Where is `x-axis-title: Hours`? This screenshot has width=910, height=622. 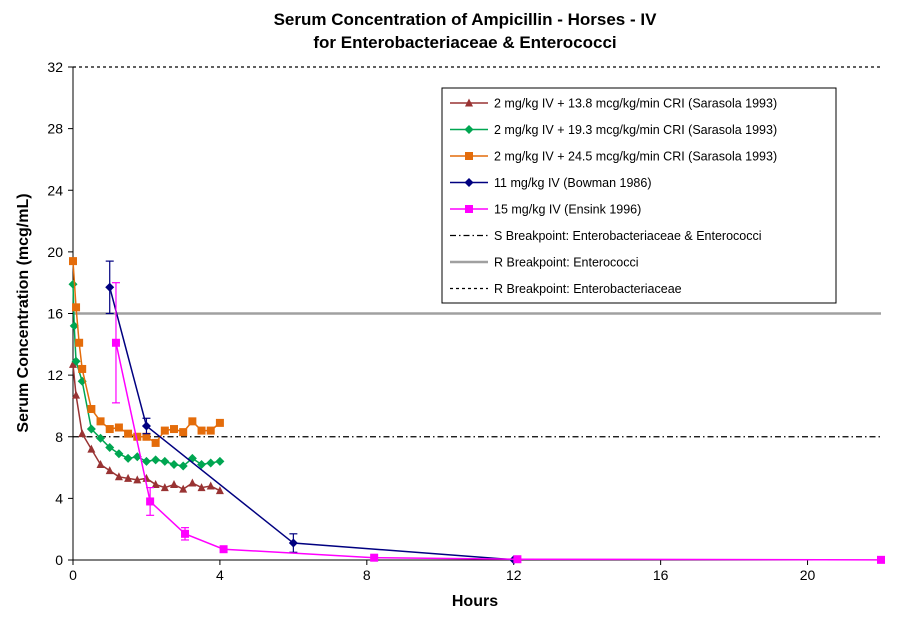 x-axis-title: Hours is located at coordinates (475, 601).